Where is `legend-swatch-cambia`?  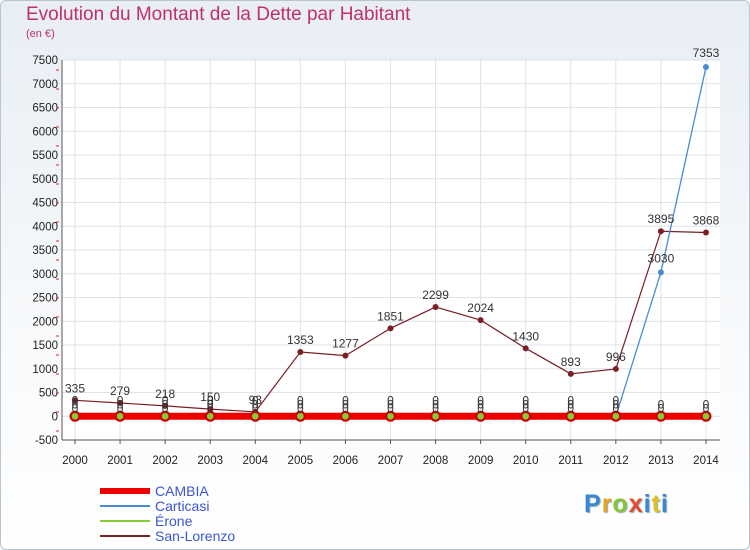 legend-swatch-cambia is located at coordinates (125, 491).